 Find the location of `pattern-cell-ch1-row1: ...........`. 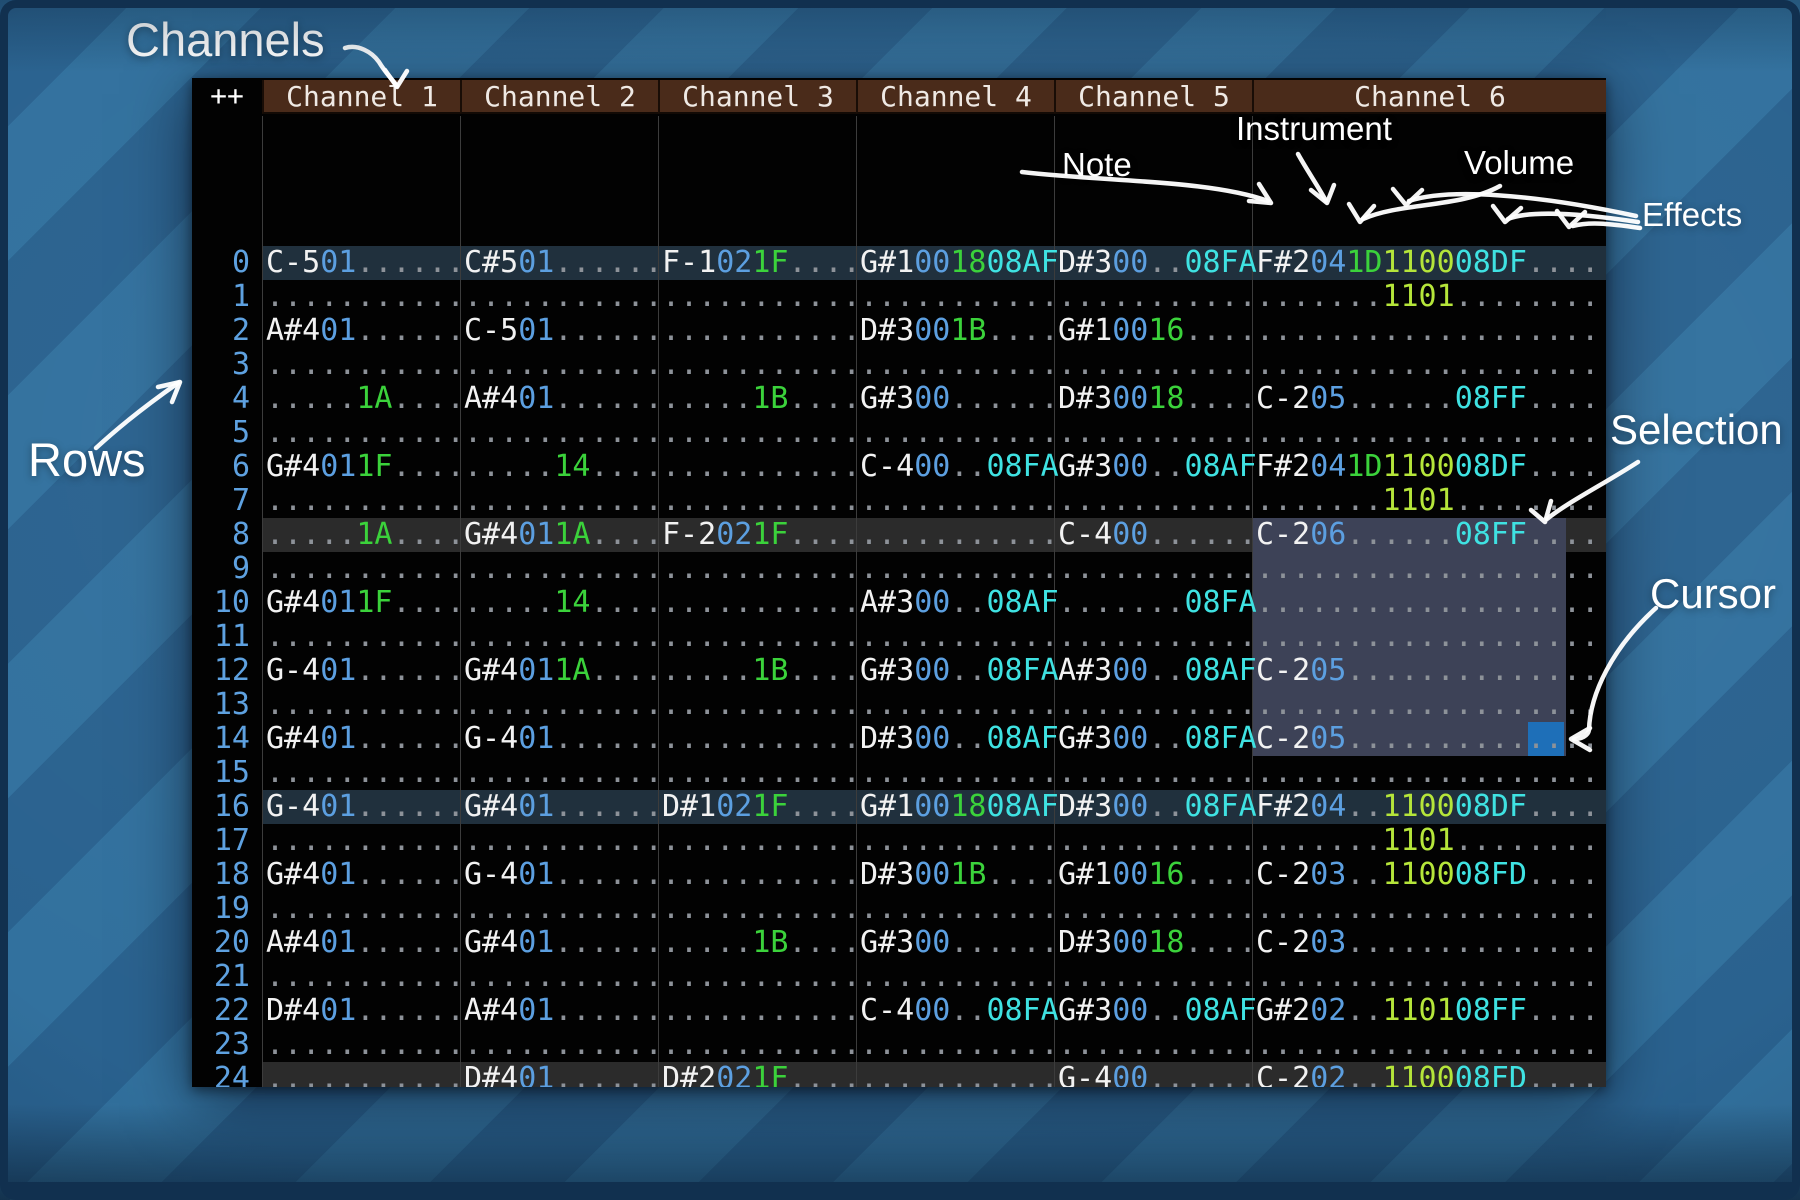

pattern-cell-ch1-row1: ........... is located at coordinates (365, 296).